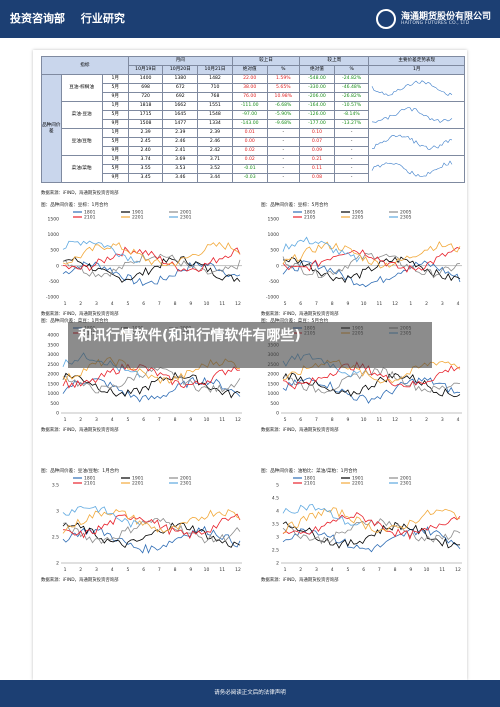 The image size is (500, 707). I want to click on nav-item-industry-research: 行业研究, so click(102, 18).